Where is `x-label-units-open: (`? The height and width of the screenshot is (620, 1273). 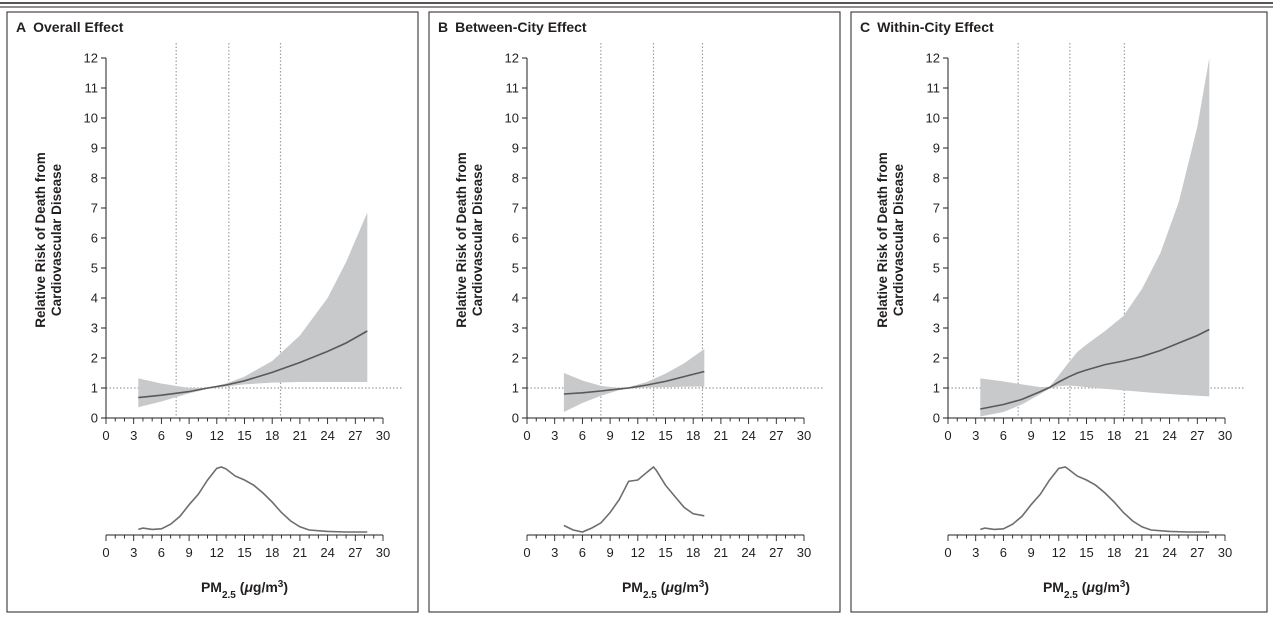 x-label-units-open: ( is located at coordinates (661, 587).